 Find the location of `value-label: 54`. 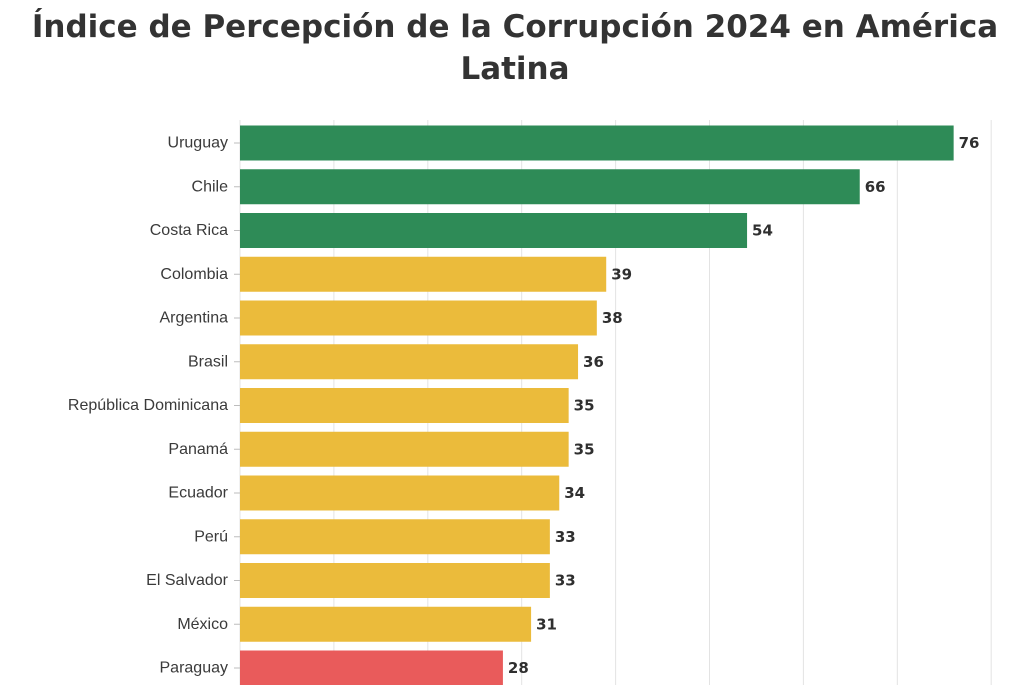

value-label: 54 is located at coordinates (762, 231).